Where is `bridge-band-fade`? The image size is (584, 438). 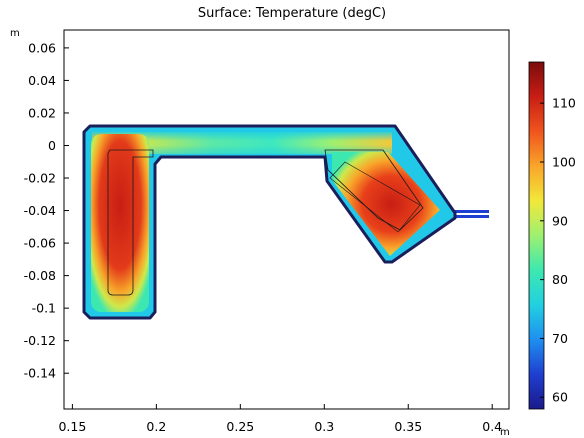
bridge-band-fade is located at coordinates (242, 143).